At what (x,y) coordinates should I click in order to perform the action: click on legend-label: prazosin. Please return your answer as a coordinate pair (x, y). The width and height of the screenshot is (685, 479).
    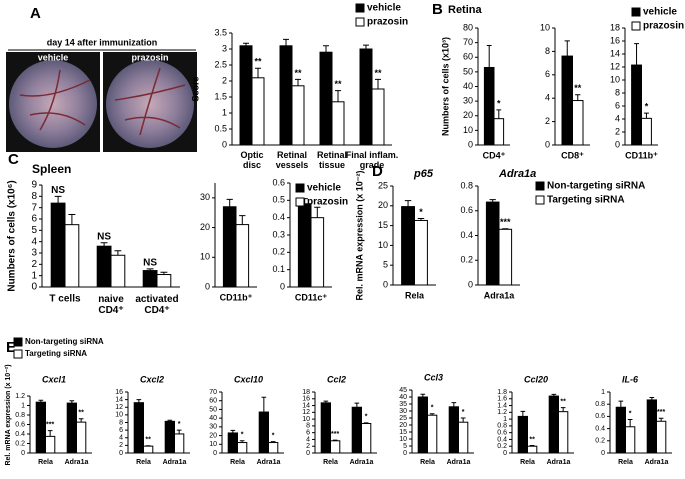
    Looking at the image, I should click on (663, 26).